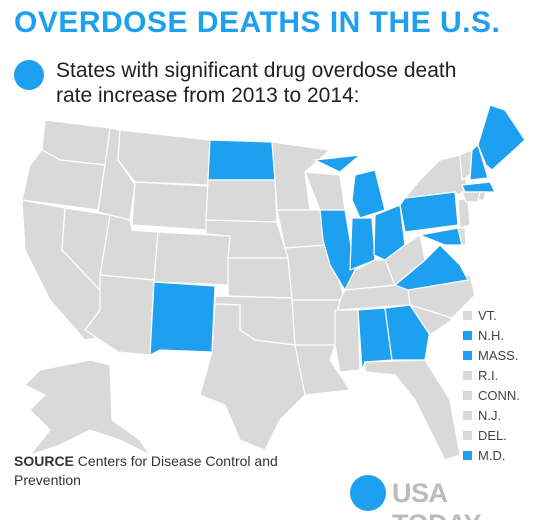 This screenshot has width=541, height=520. I want to click on small-state-label: M.D., so click(492, 455).